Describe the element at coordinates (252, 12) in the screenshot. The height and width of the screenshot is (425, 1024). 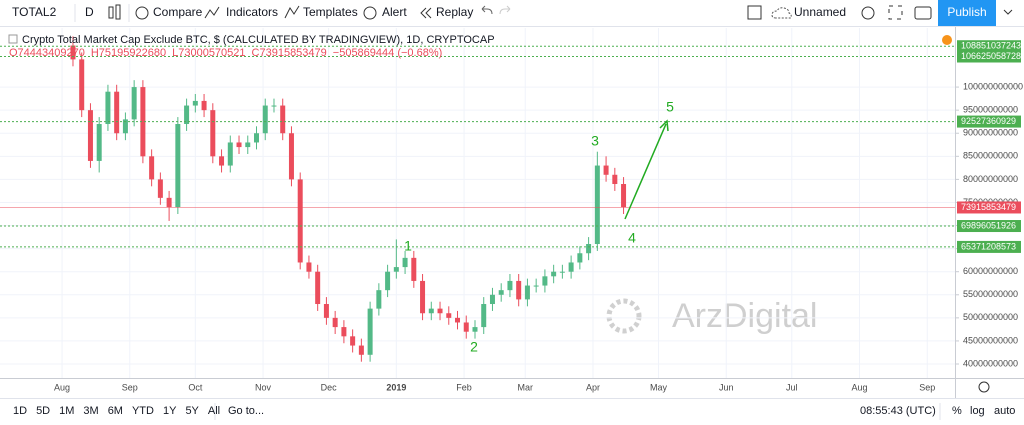
I see `indicators-button: Indicators` at that location.